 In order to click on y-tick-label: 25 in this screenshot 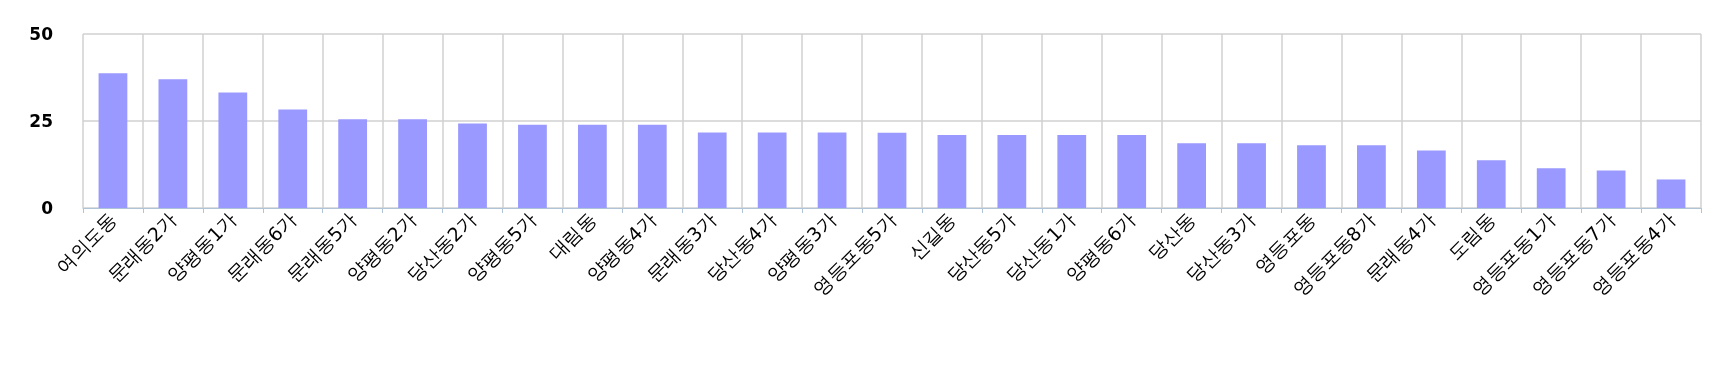, I will do `click(41, 121)`.